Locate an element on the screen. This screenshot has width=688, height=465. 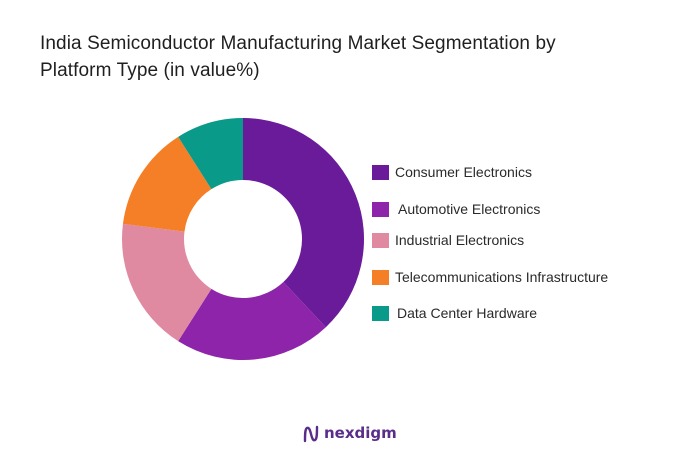
brand-name: nexdigm is located at coordinates (360, 433).